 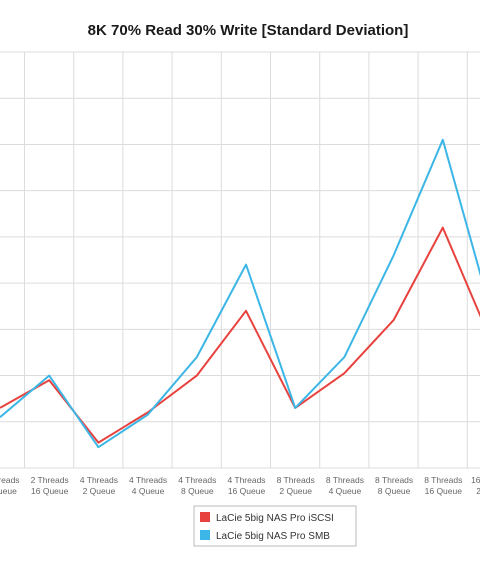 I want to click on legend-label-smb: LaCie 5big NAS Pro SMB, so click(x=273, y=536).